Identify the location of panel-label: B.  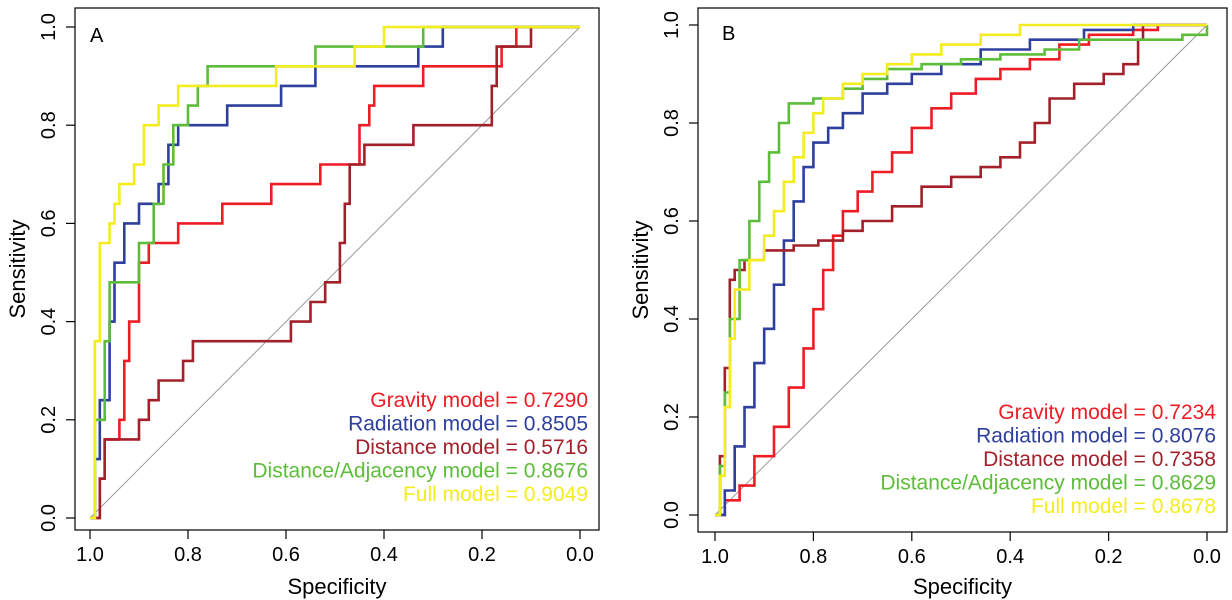
(728, 34).